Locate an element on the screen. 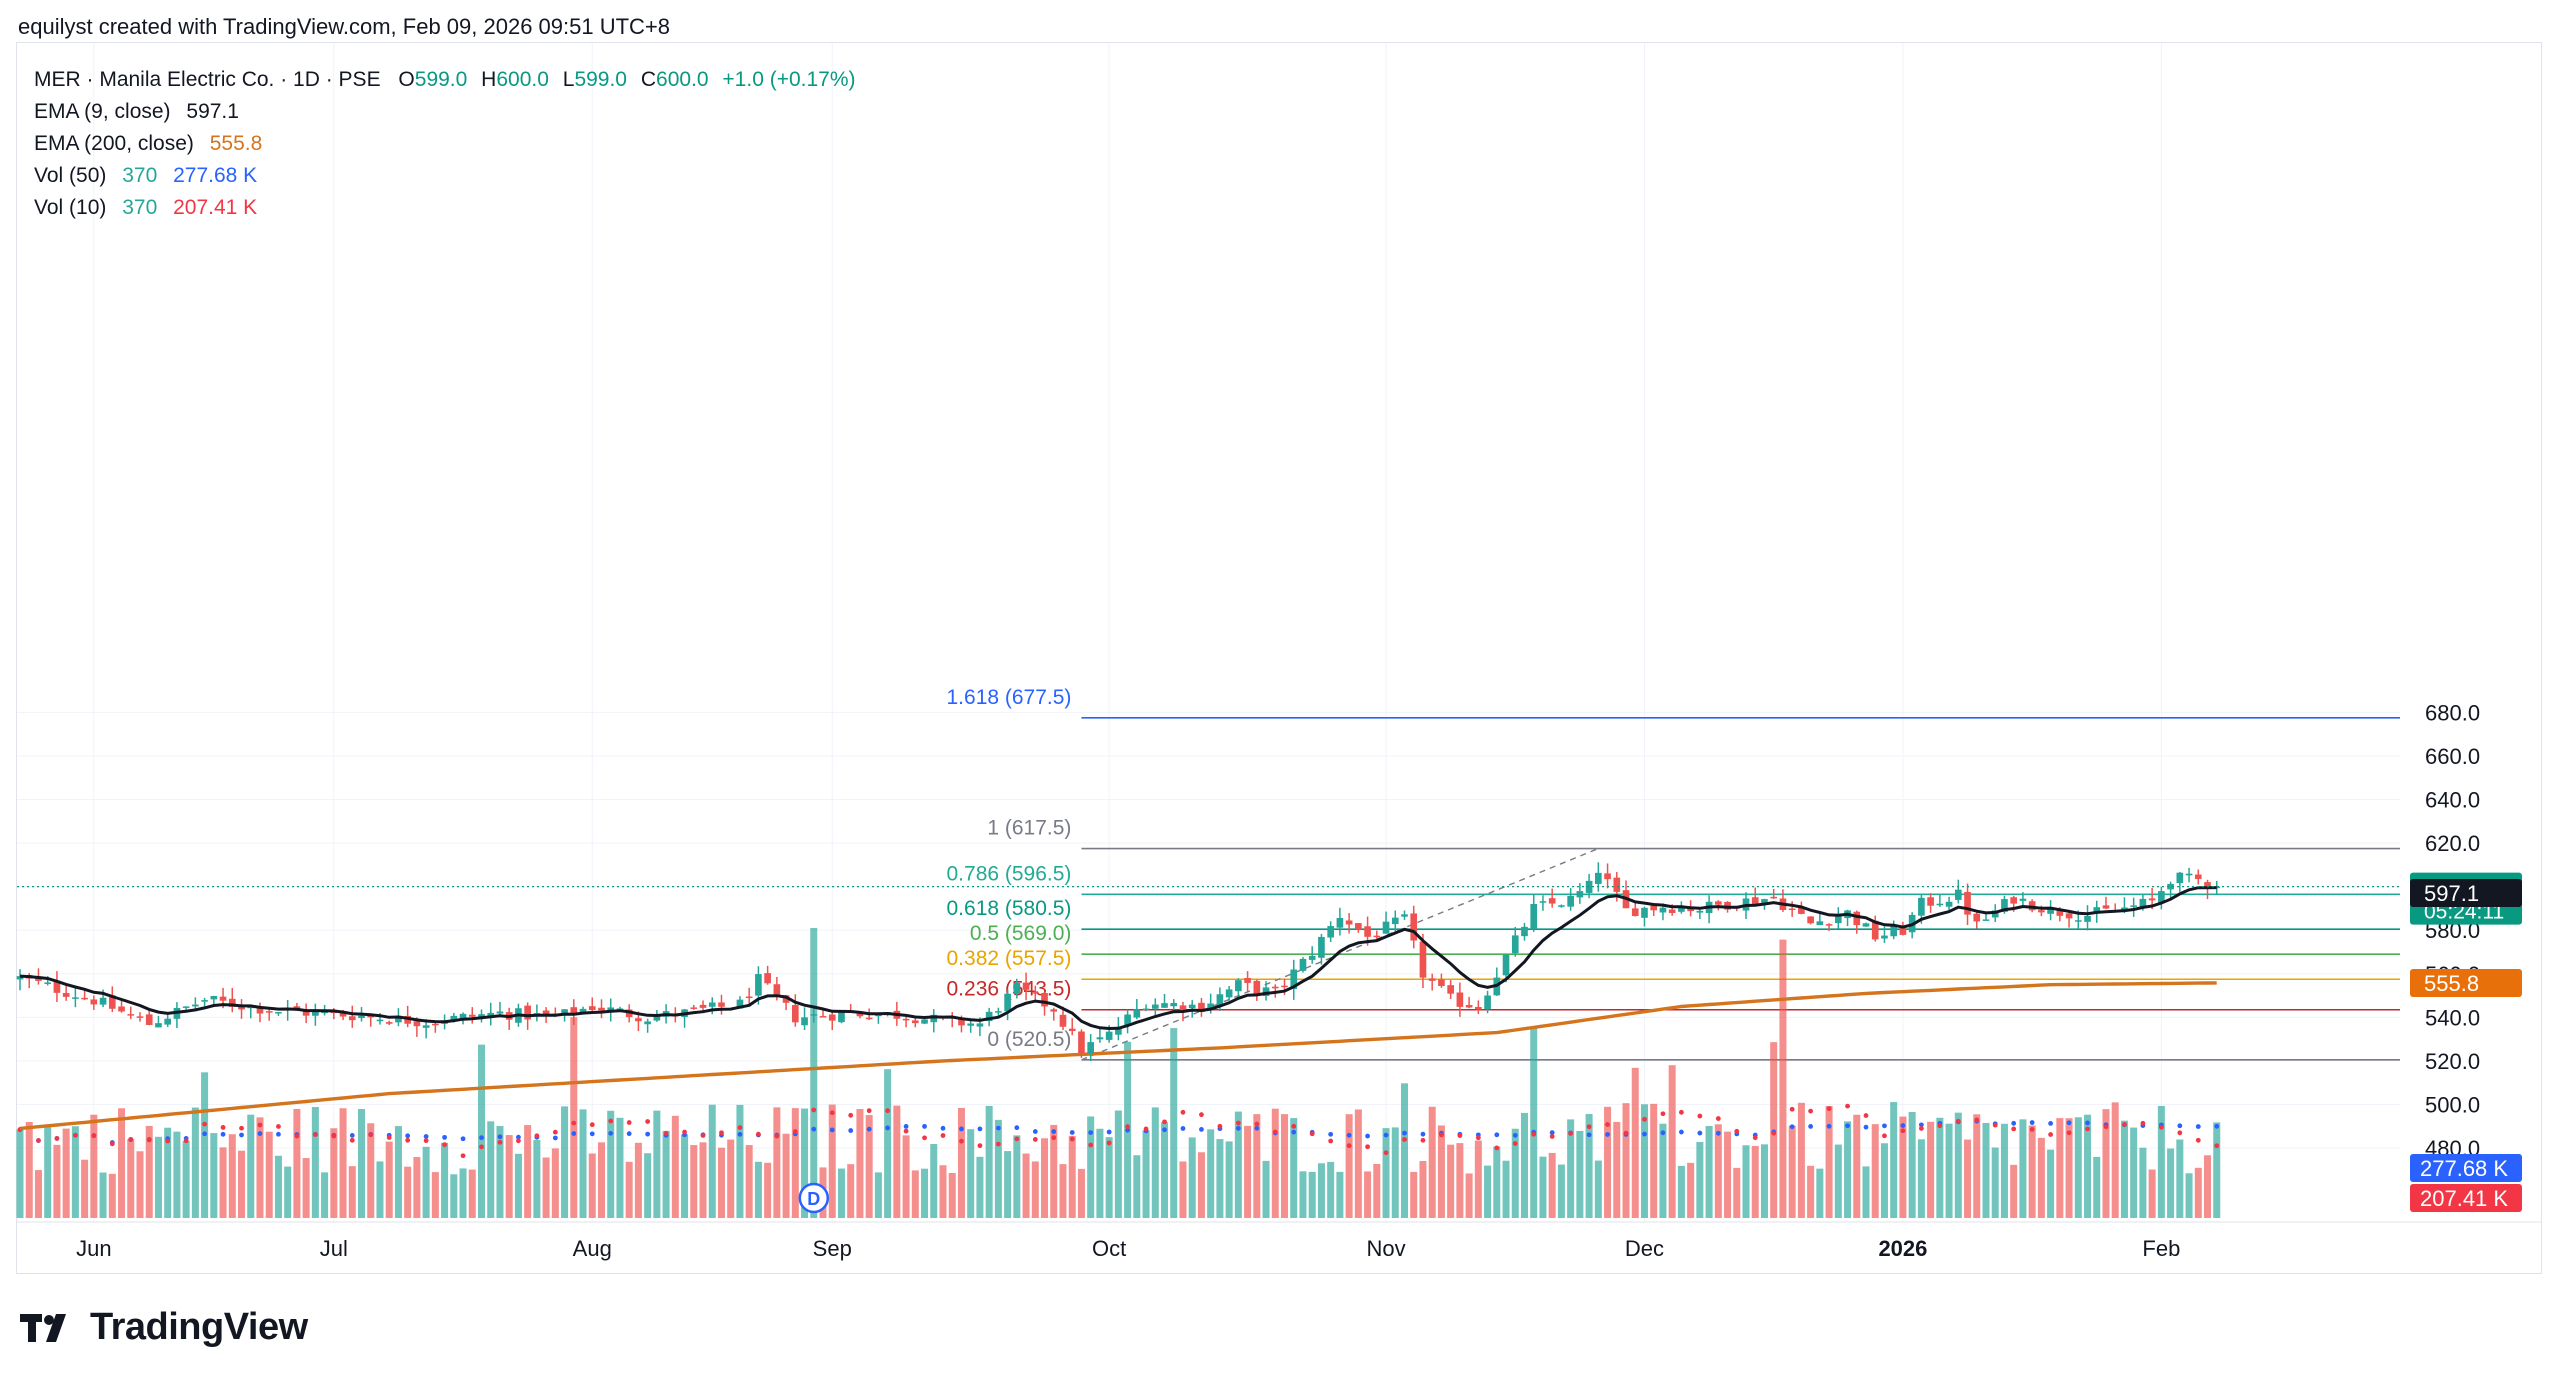  ema9-row: EMA (9, close) 597.1 is located at coordinates (445, 112).